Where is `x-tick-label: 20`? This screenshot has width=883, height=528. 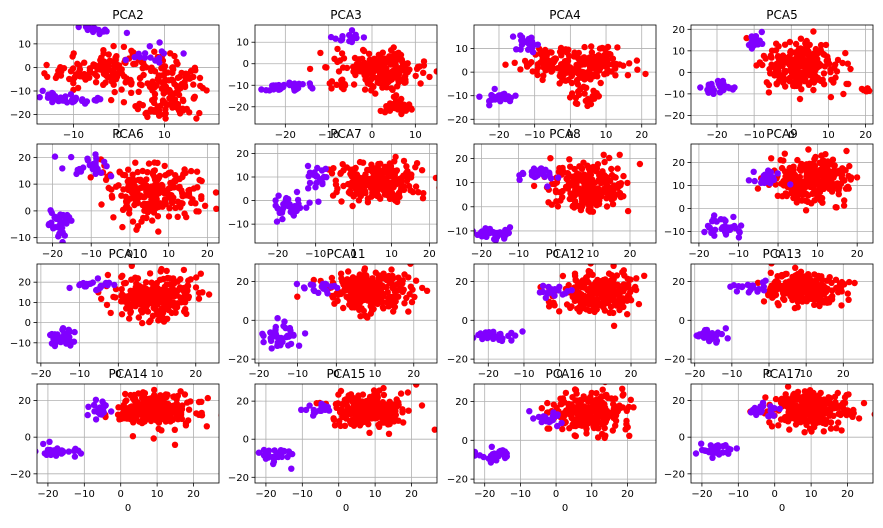
x-tick-label: 20 is located at coordinates (865, 135).